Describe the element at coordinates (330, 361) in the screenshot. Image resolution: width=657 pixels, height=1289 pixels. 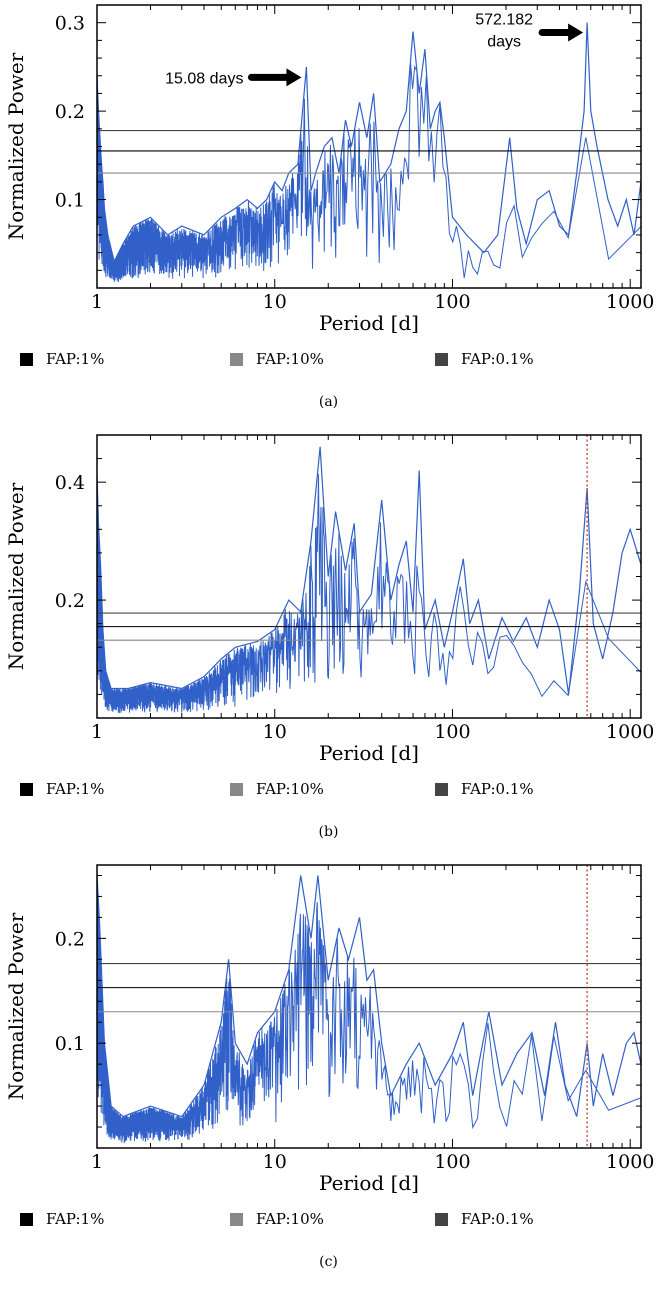
I see `legend-a: FAP:1% FAP:10% FAP:0.1%` at that location.